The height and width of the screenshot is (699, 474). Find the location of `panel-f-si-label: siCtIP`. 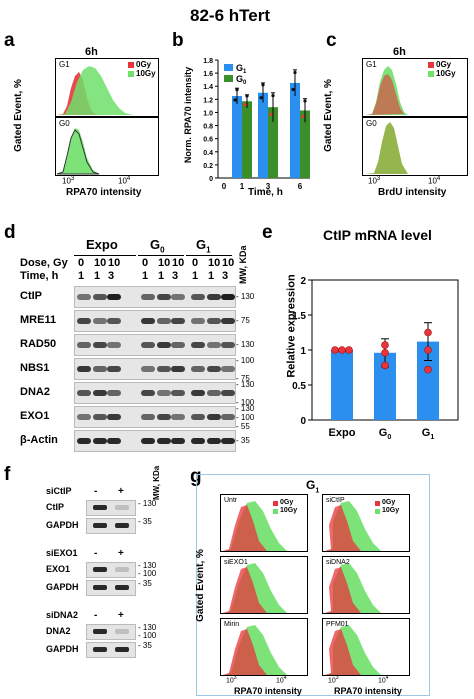

panel-f-si-label: siCtIP is located at coordinates (59, 491).